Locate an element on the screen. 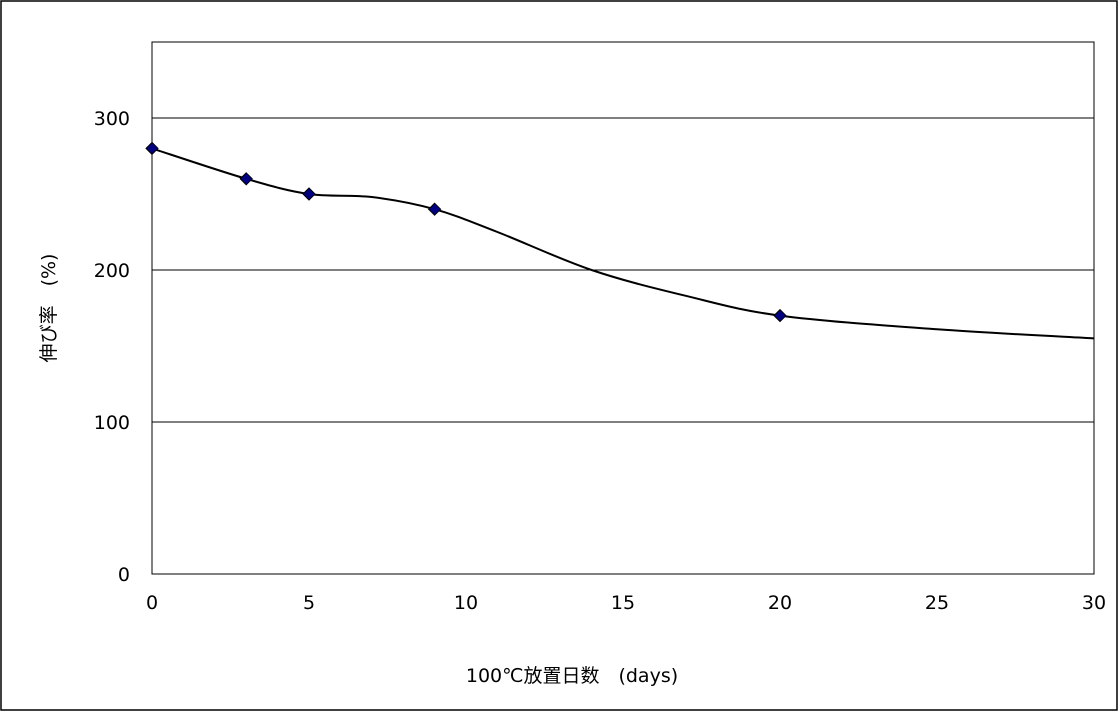 The height and width of the screenshot is (711, 1118). y-tick-label: 300 is located at coordinates (112, 119).